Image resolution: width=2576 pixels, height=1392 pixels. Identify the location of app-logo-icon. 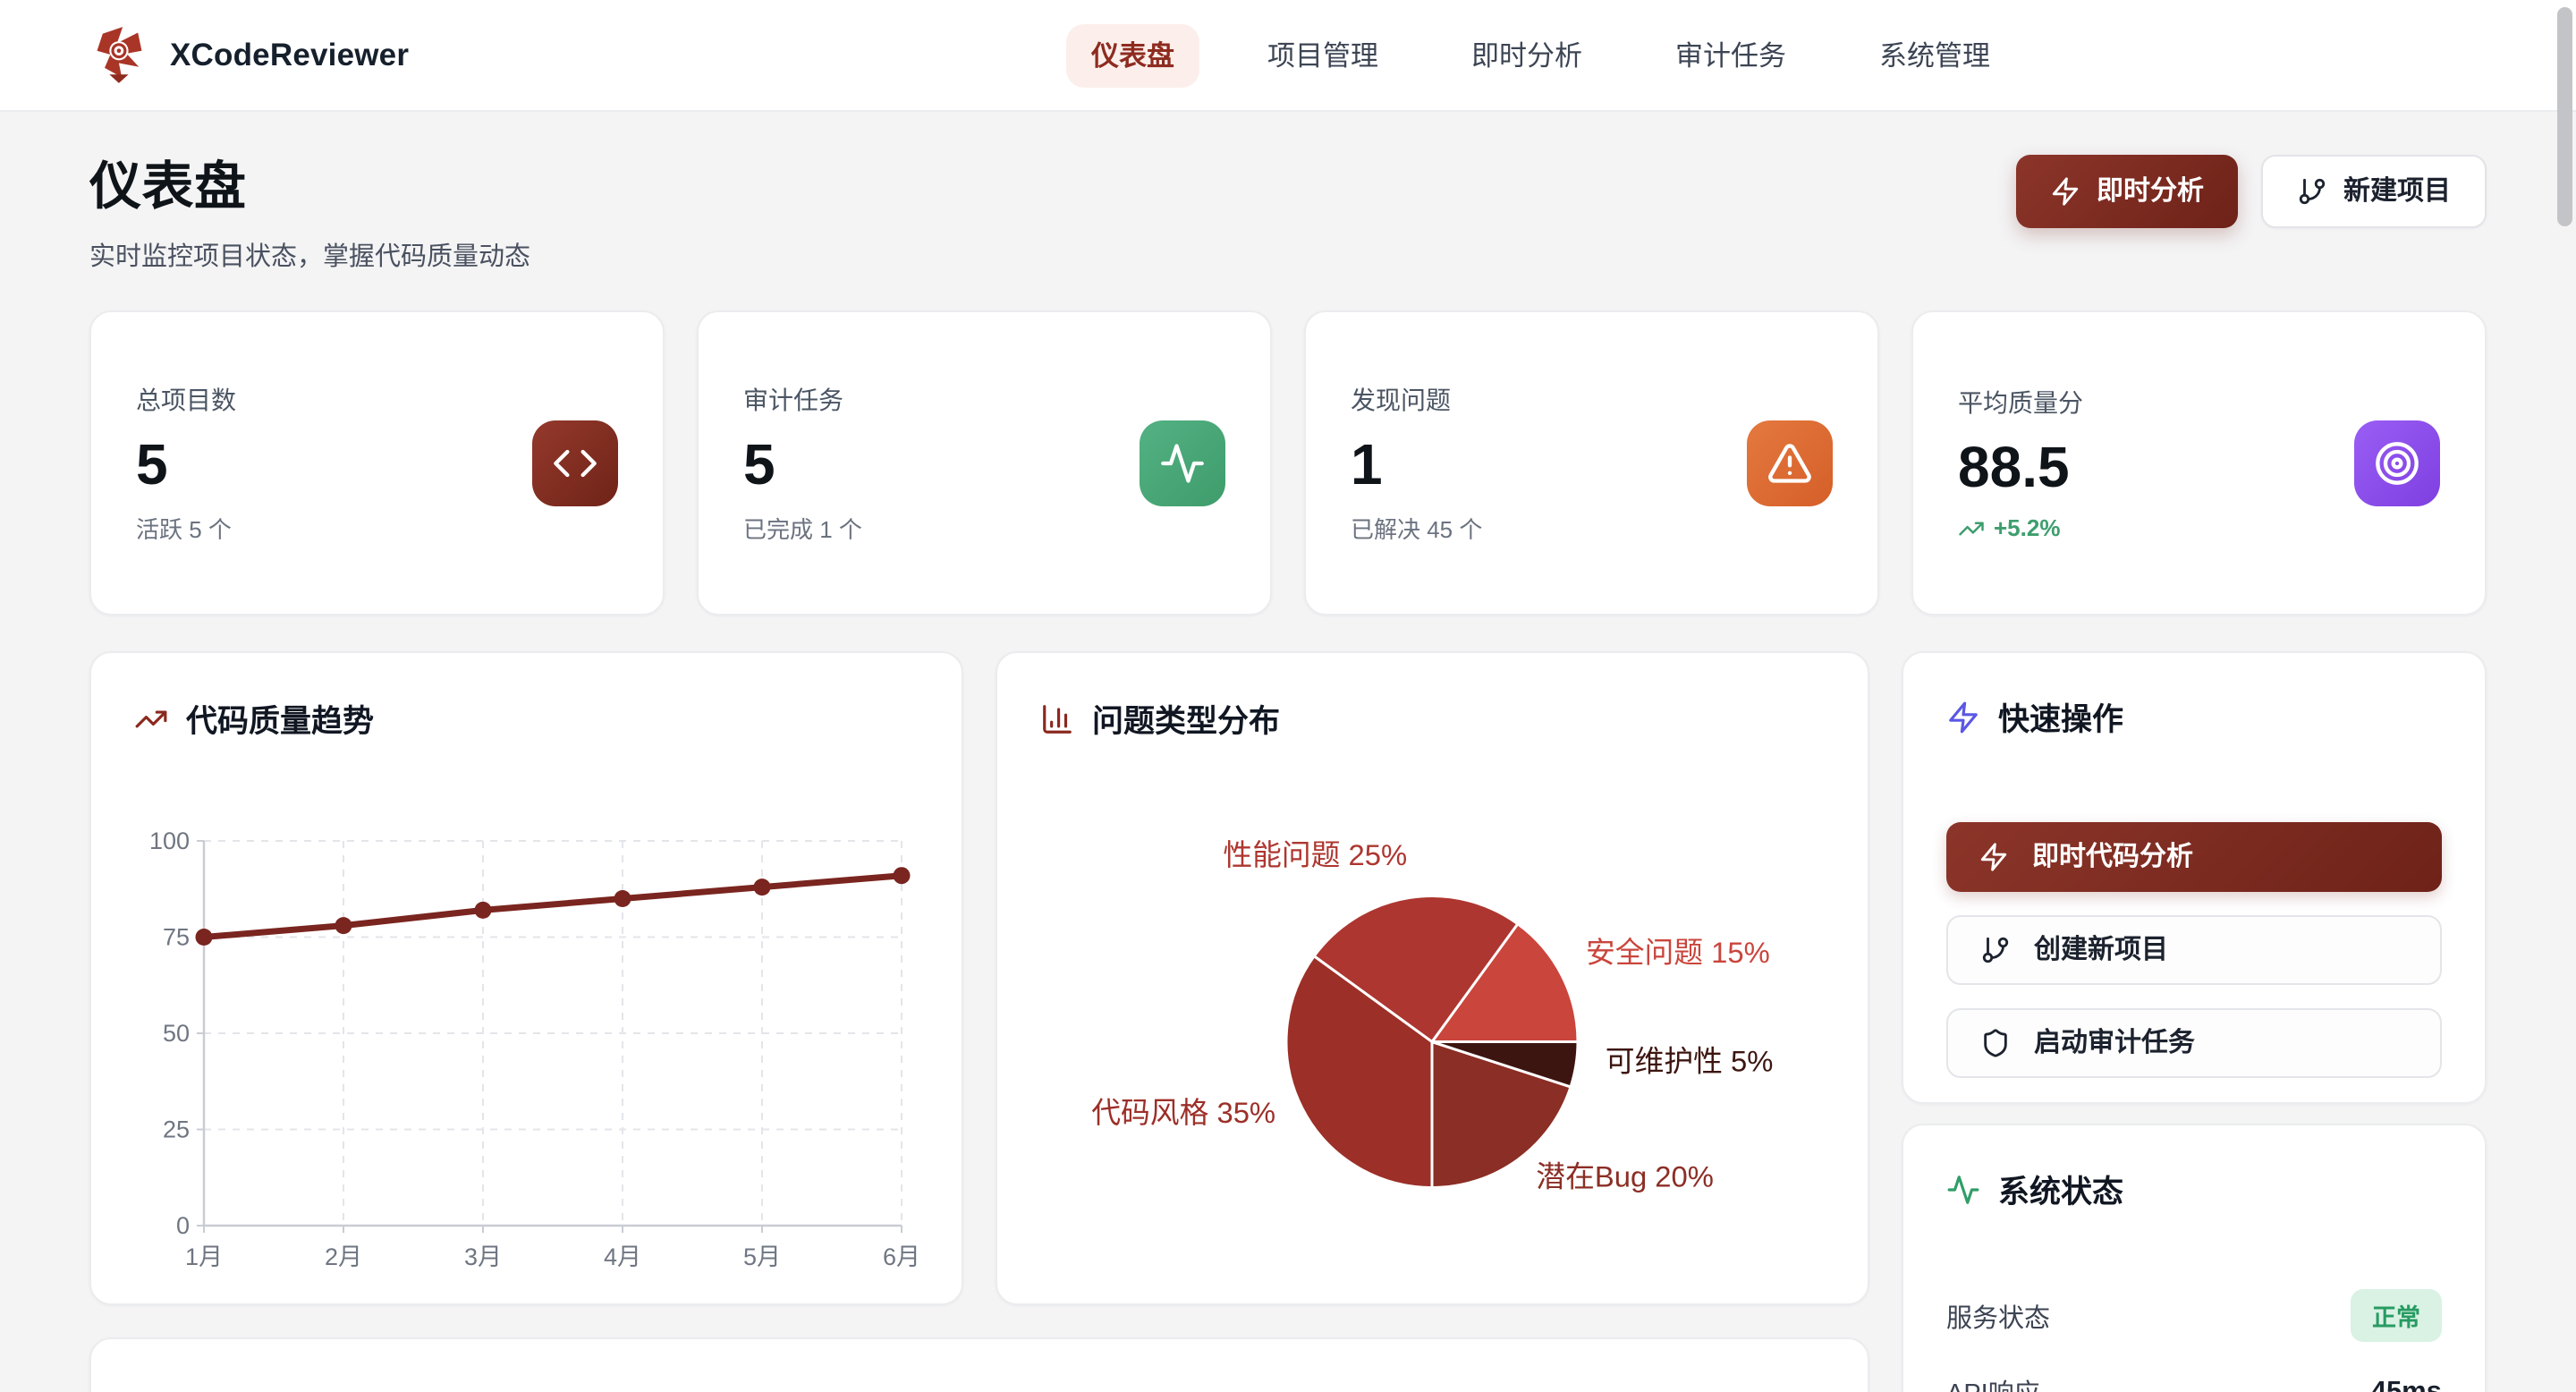
(119, 55).